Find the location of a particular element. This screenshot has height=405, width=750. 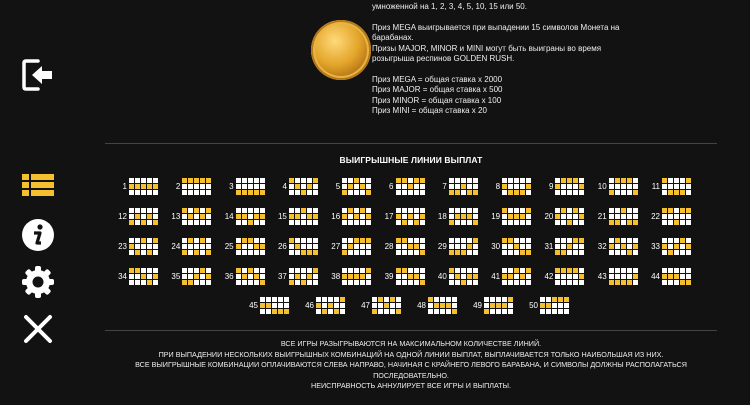

payline-number: 39 is located at coordinates (389, 276).